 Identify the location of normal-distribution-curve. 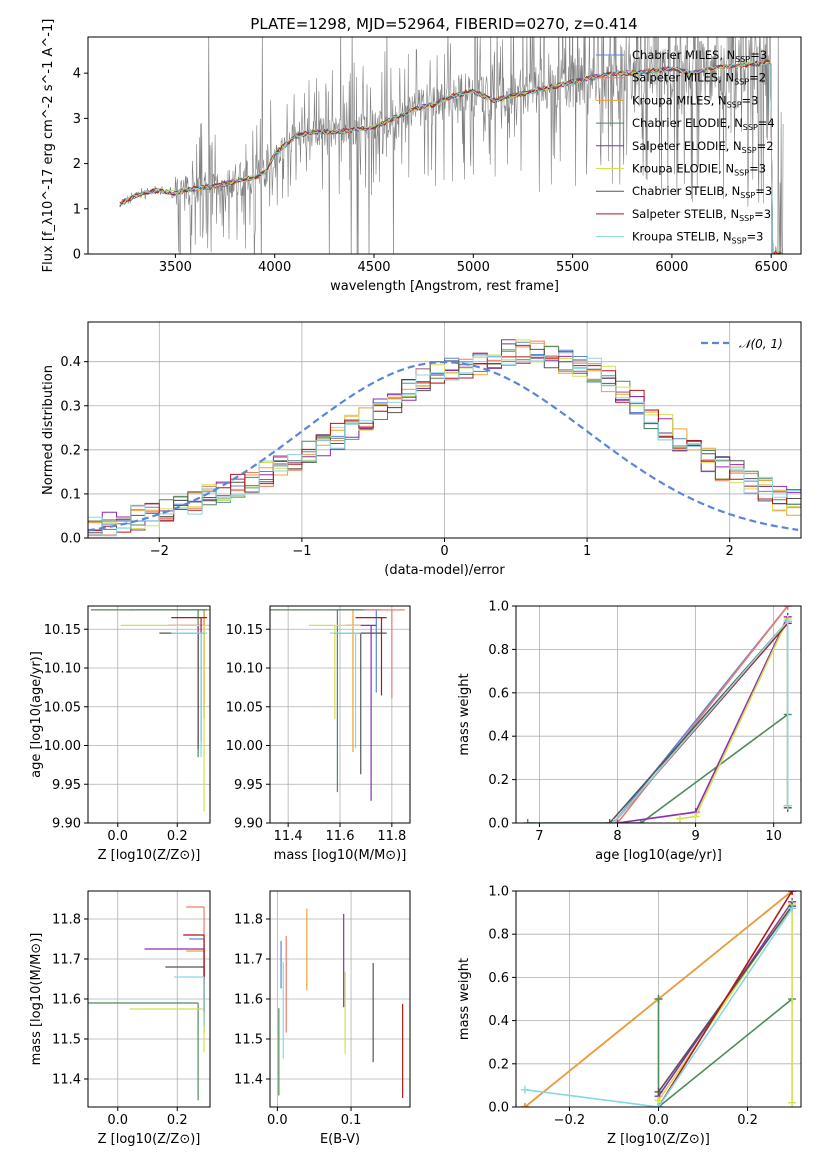
(443, 446).